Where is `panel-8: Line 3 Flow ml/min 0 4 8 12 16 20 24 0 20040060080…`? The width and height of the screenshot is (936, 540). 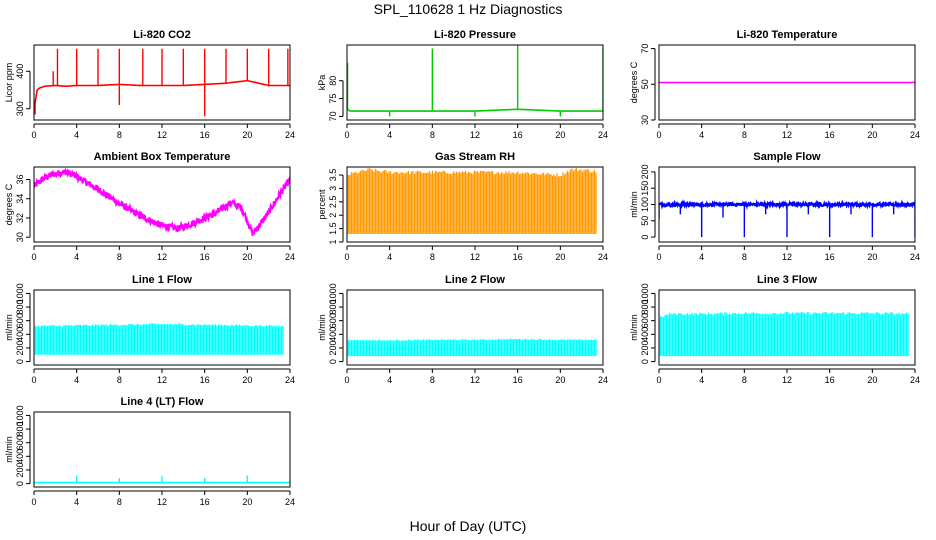 panel-8: Line 3 Flow ml/min 0 4 8 12 16 20 24 0 20040060080… is located at coordinates (774, 329).